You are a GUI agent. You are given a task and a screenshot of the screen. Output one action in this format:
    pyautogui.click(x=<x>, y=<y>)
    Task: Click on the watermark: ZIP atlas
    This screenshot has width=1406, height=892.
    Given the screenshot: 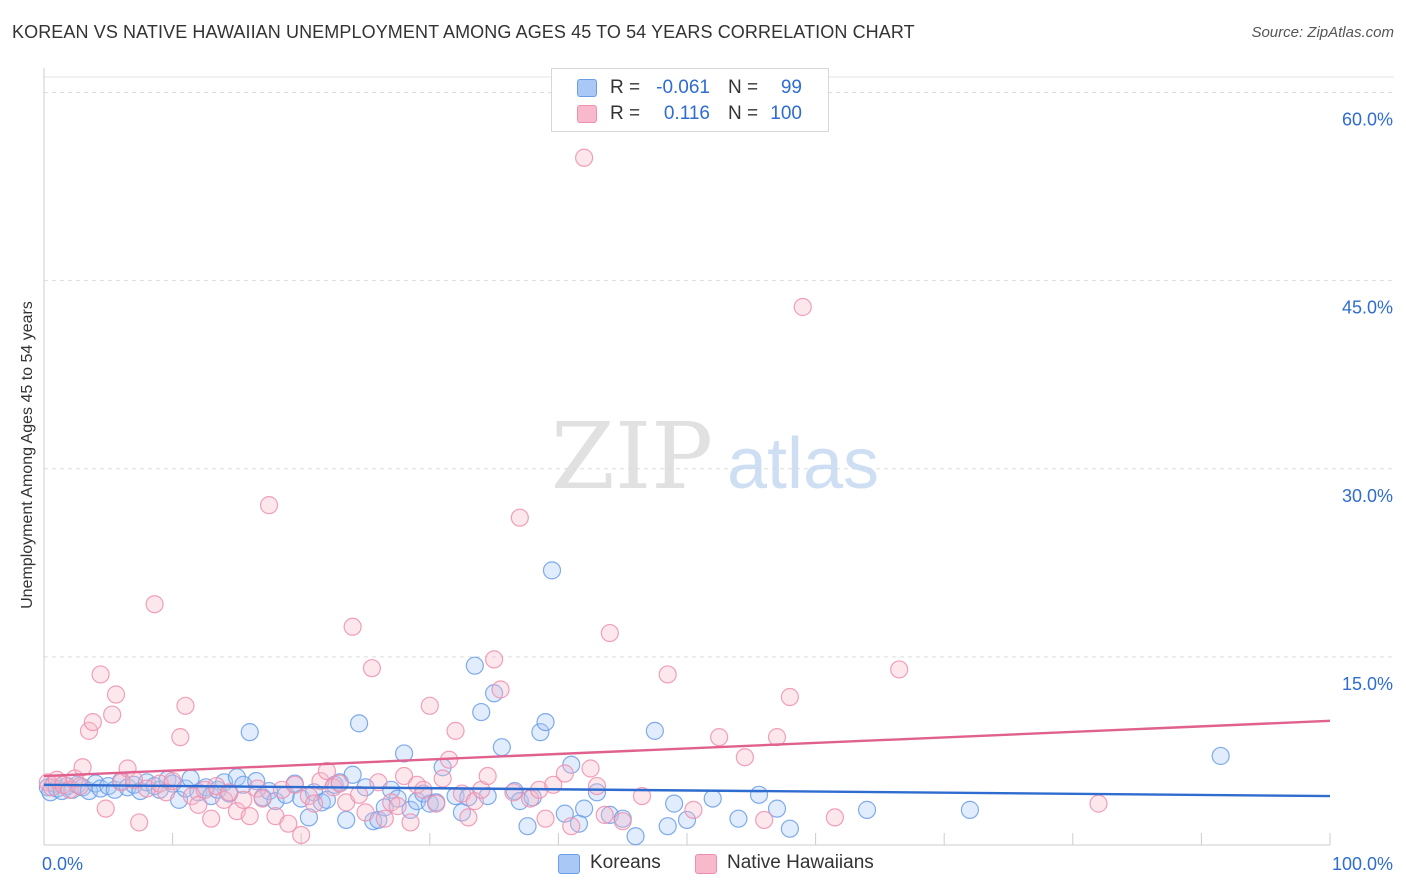 What is the action you would take?
    pyautogui.click(x=715, y=456)
    